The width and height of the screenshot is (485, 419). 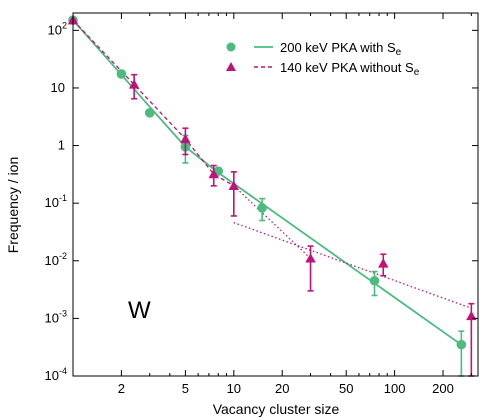 I want to click on y-tick-label-0: 10⁻⁴, so click(x=56, y=374).